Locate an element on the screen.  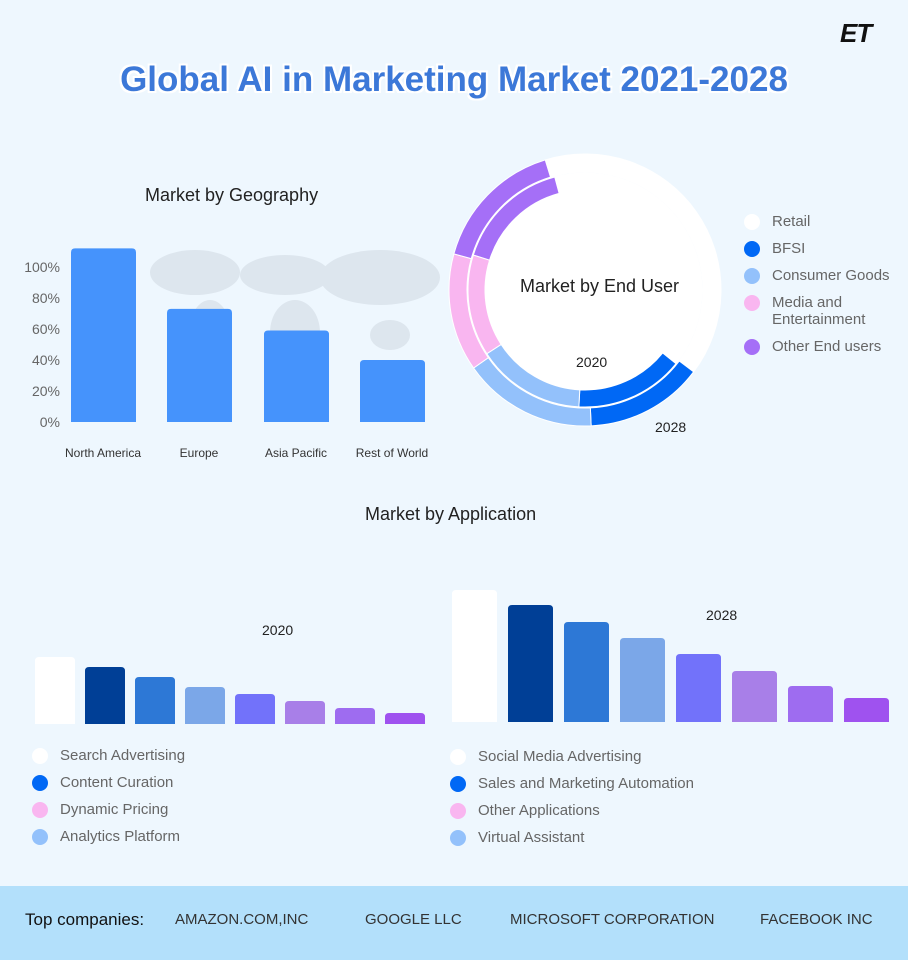
legend-label: Dynamic Pricing is located at coordinates (114, 809).